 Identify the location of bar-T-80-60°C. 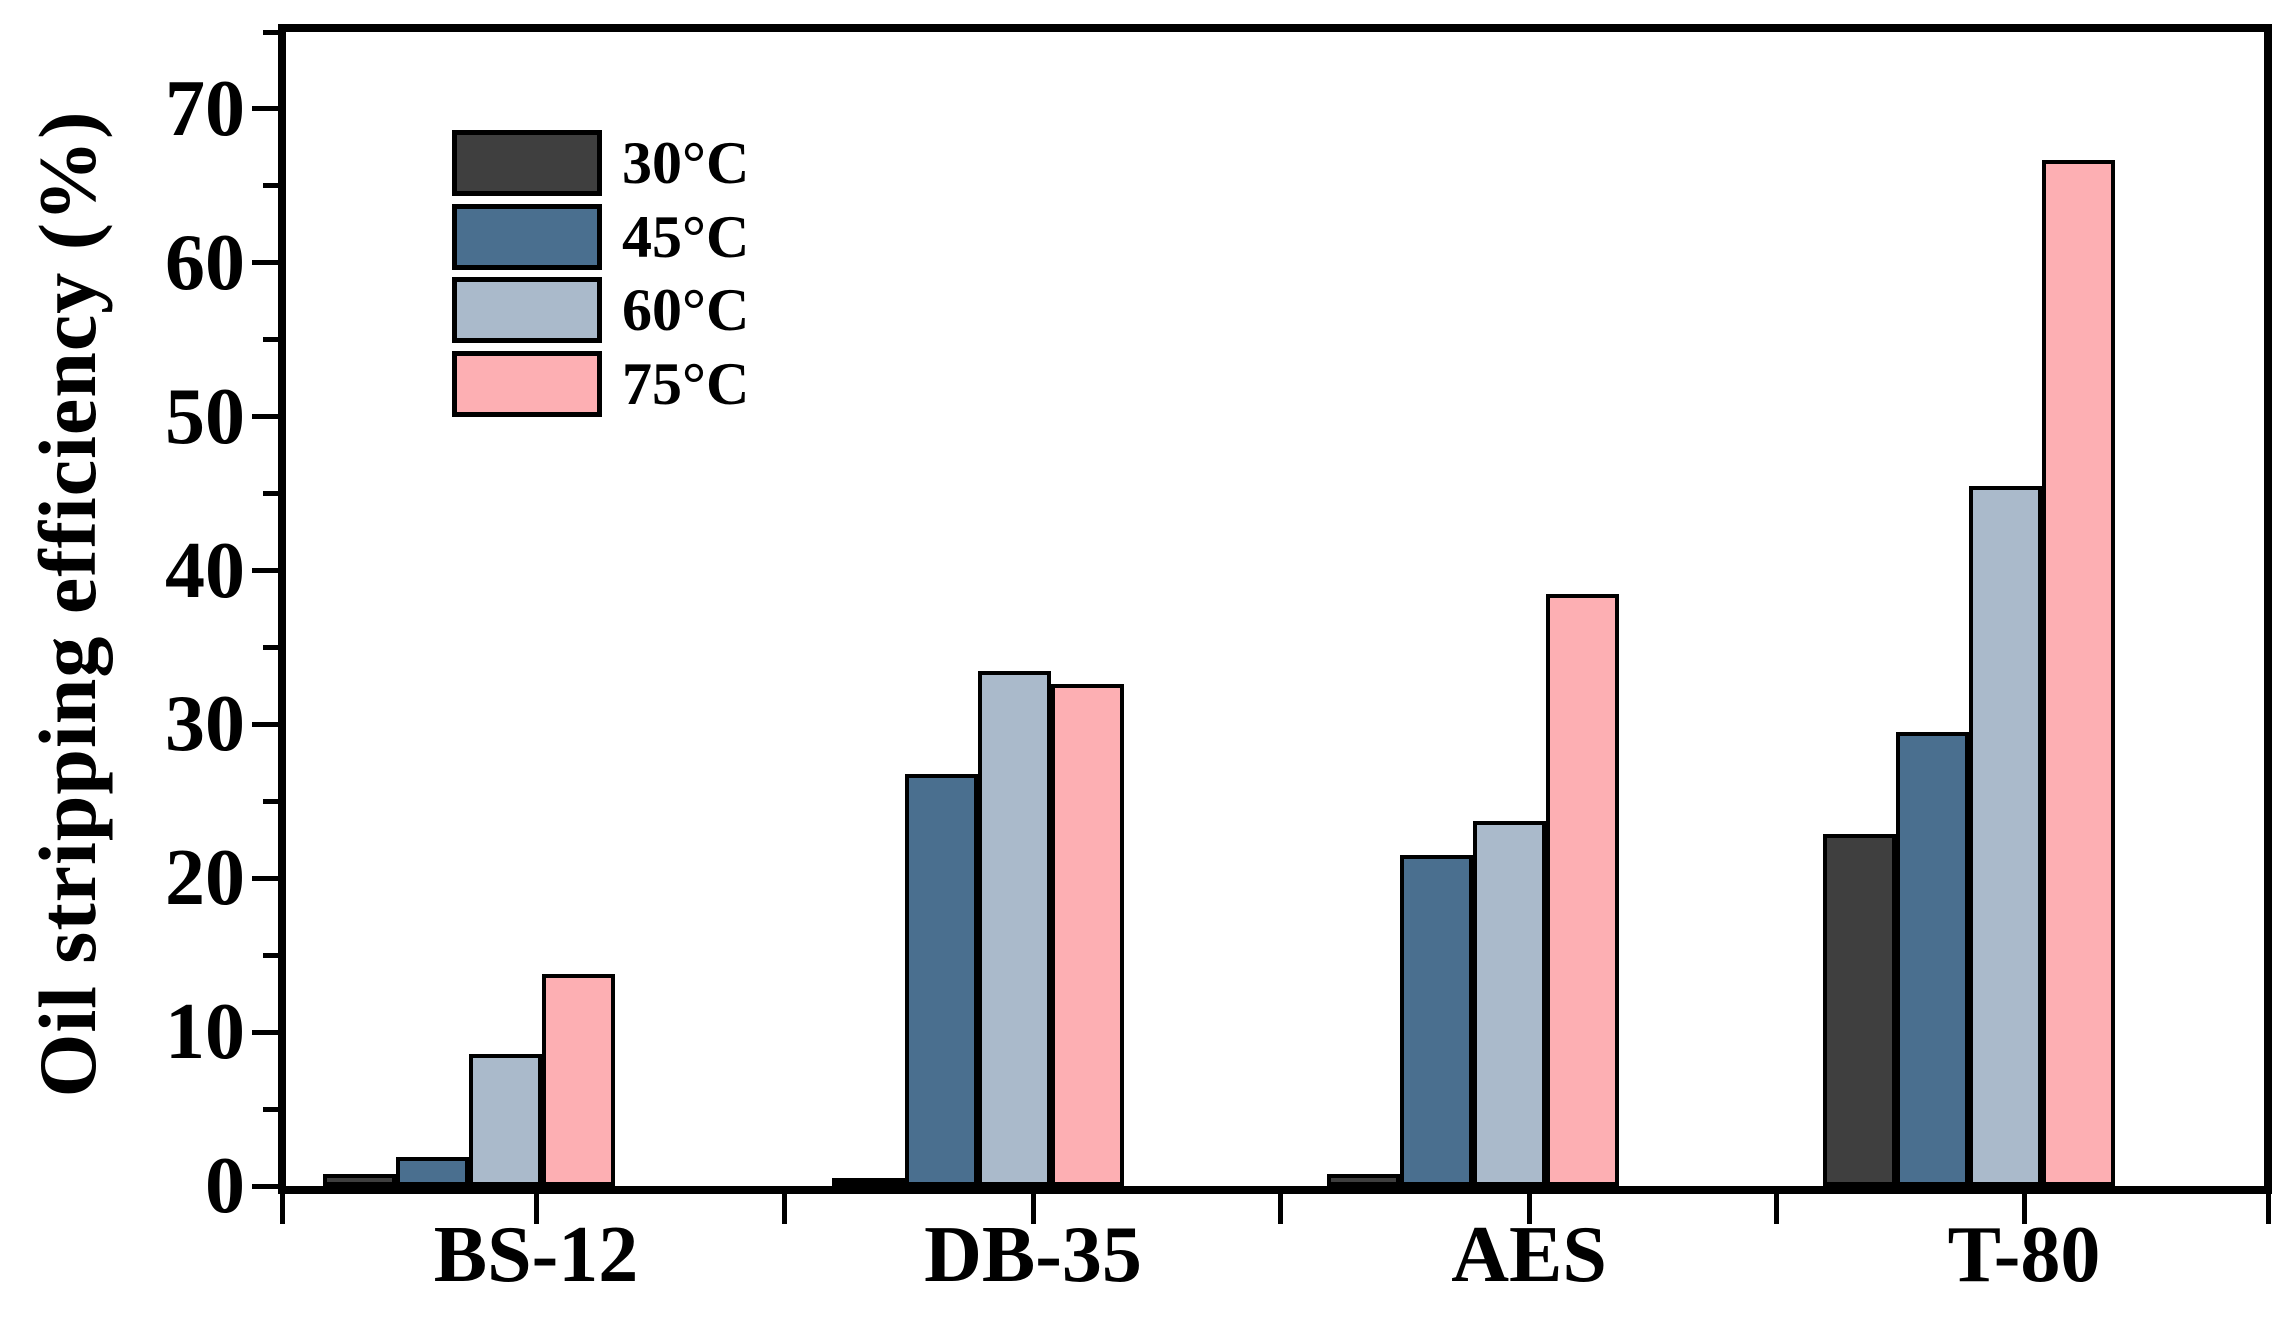
(2005, 835).